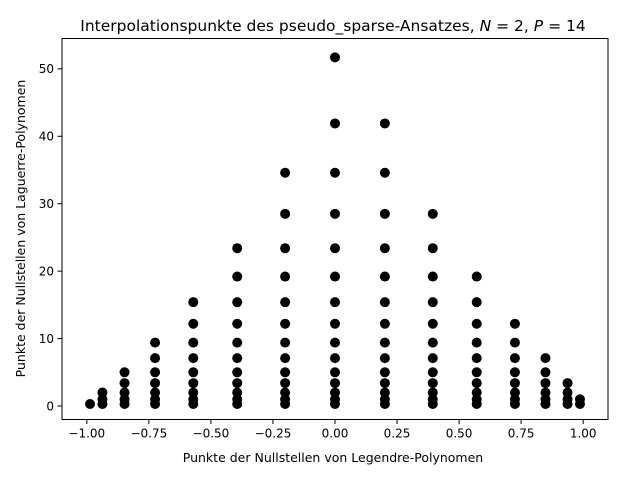 Image resolution: width=640 pixels, height=480 pixels. I want to click on y-tick-label: 20, so click(46, 271).